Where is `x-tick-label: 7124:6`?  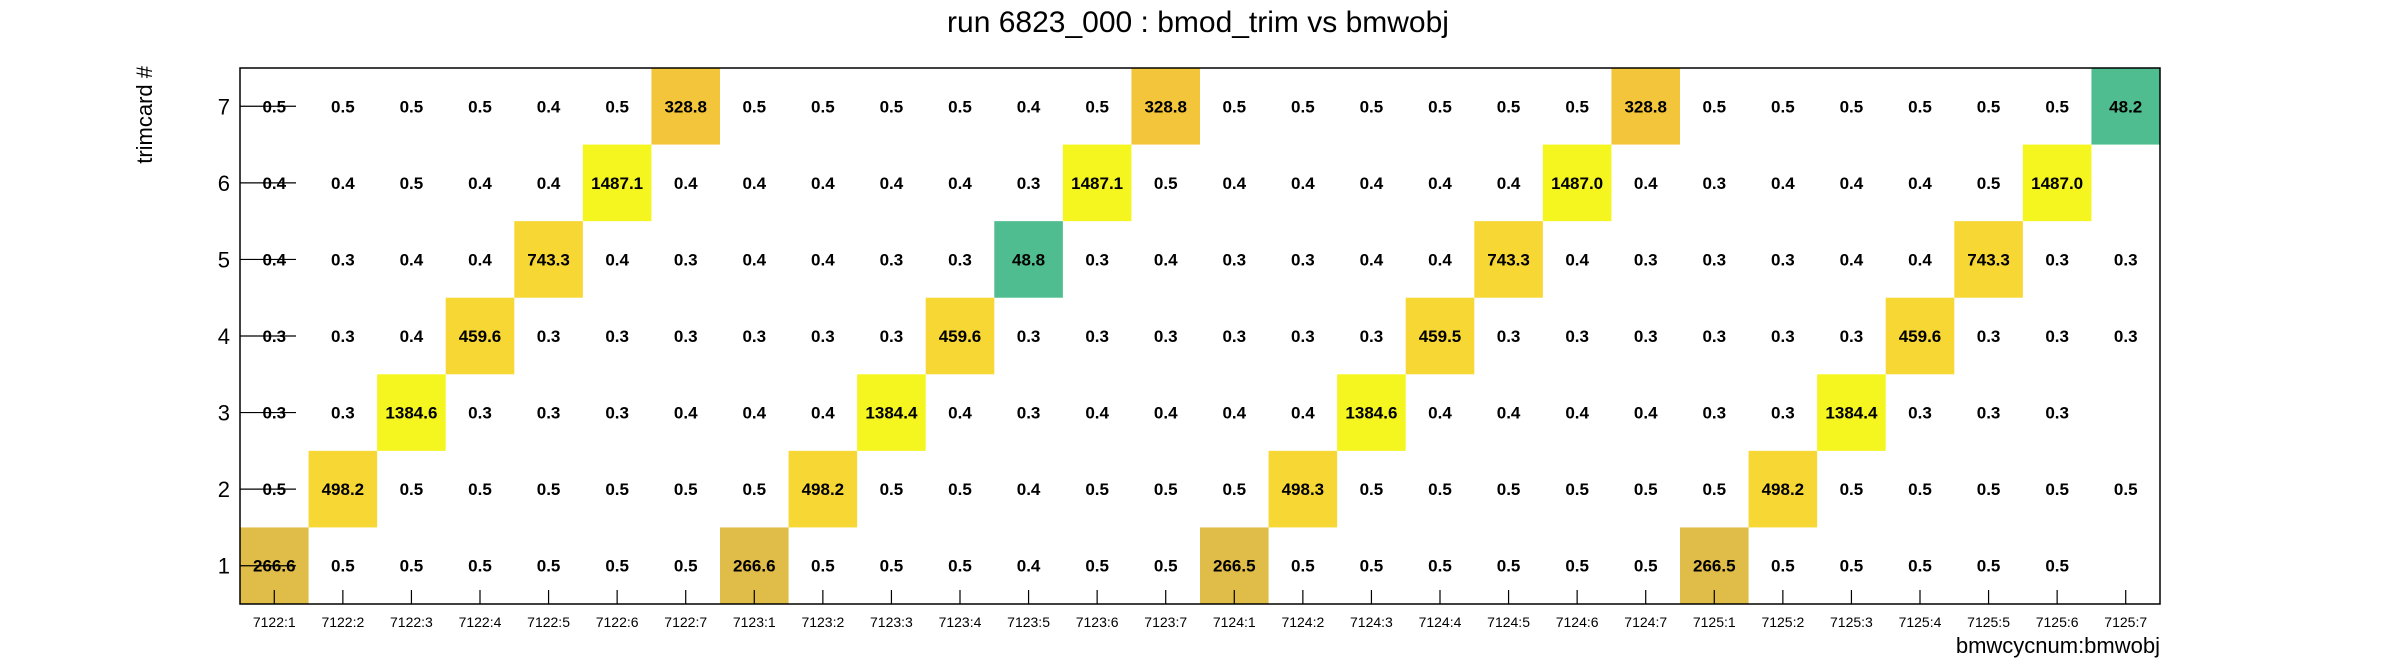
x-tick-label: 7124:6 is located at coordinates (1577, 622).